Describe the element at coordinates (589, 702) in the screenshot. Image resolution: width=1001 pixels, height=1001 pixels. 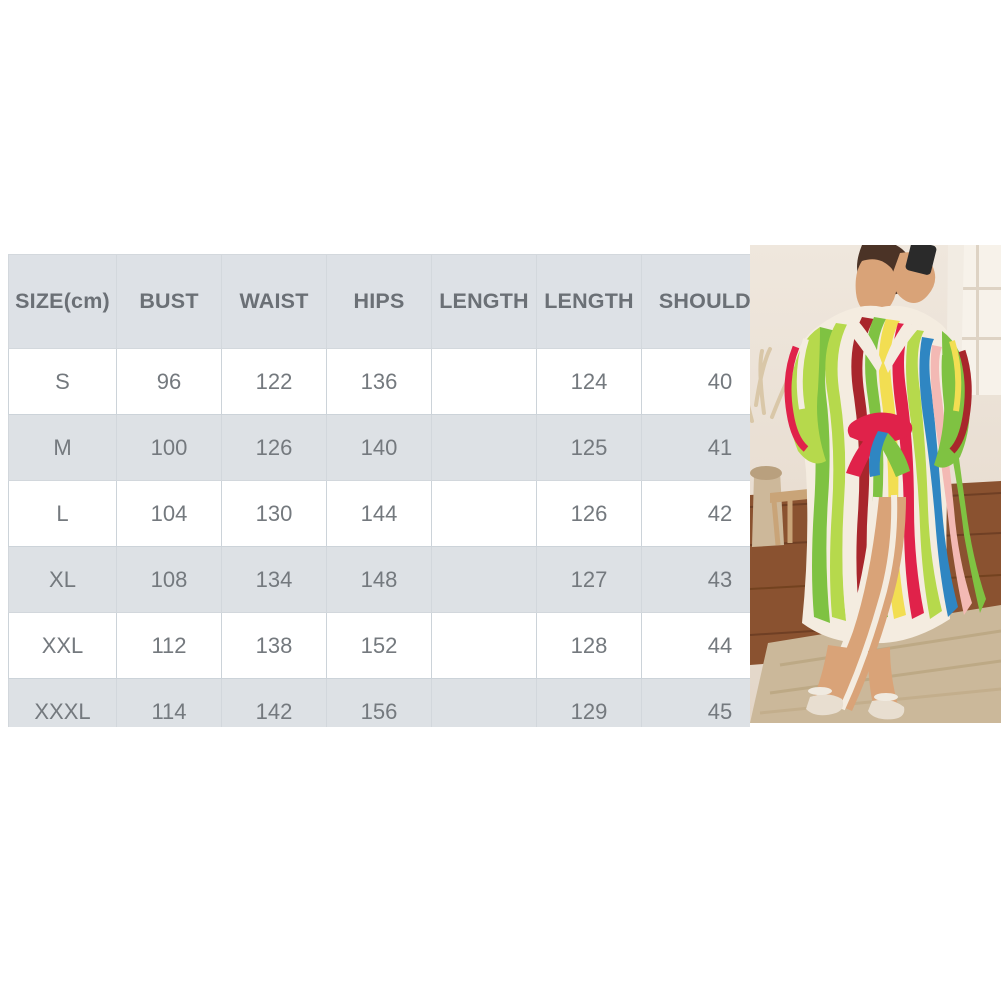
I see `cell-length-2: 129` at that location.